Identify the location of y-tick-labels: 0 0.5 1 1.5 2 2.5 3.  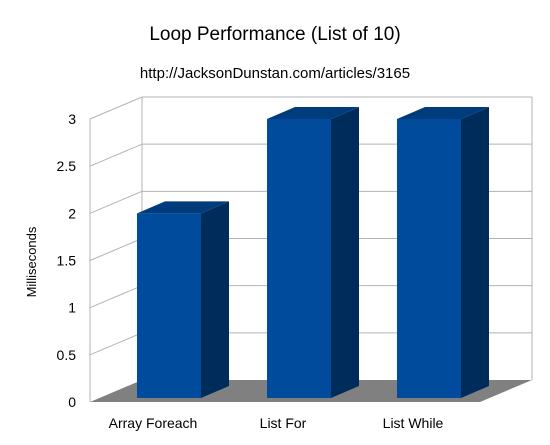
(67, 260).